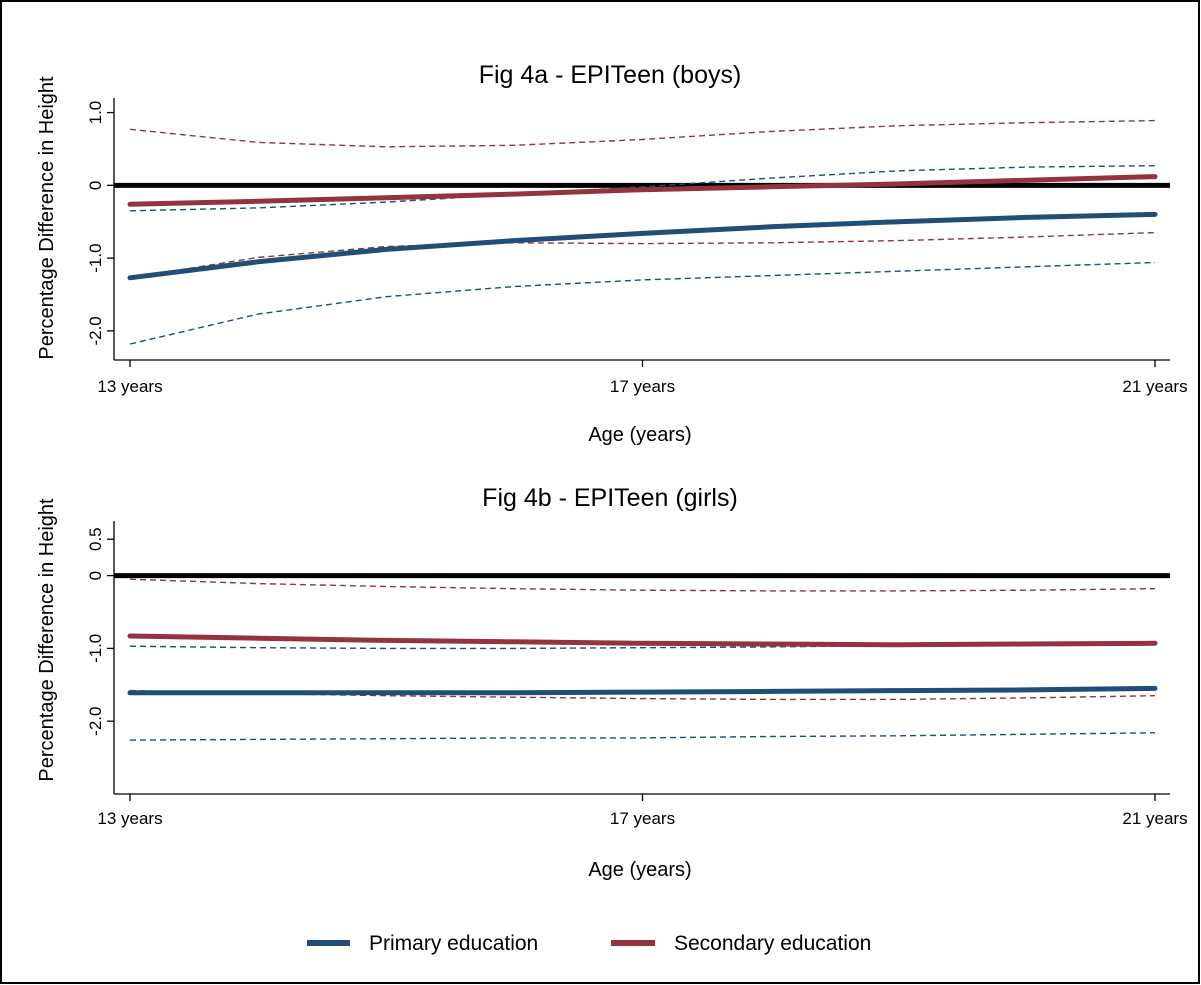 The height and width of the screenshot is (985, 1201). I want to click on panel-boys-y-axis-title: Percentage Difference in Height, so click(47, 218).